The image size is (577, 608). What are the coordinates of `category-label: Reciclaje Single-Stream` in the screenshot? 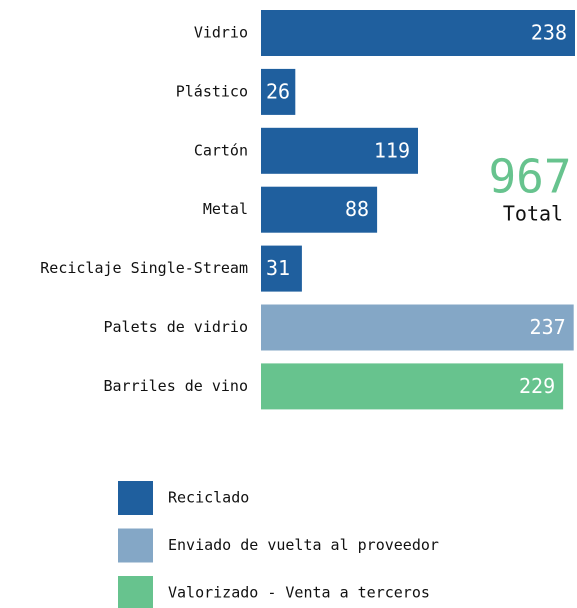 It's located at (144, 268).